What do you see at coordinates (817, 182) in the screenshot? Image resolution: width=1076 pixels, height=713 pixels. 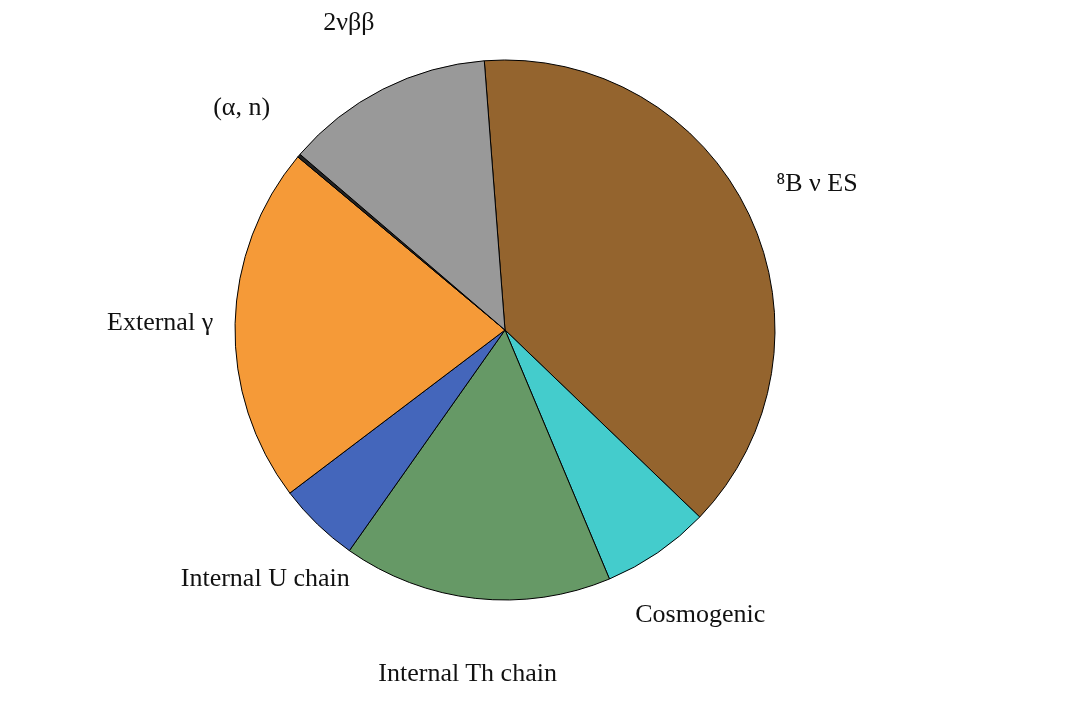 I see `slice-label: ⁸B ν ES` at bounding box center [817, 182].